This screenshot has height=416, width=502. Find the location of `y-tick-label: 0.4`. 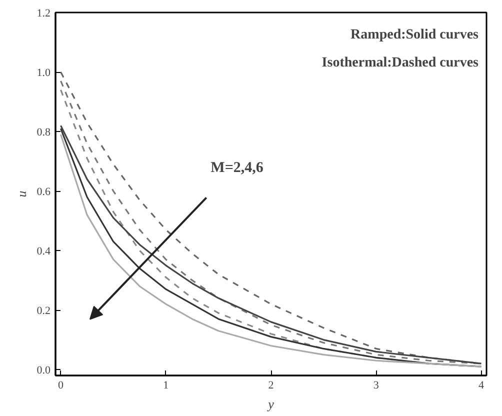

y-tick-label: 0.4 is located at coordinates (43, 252).